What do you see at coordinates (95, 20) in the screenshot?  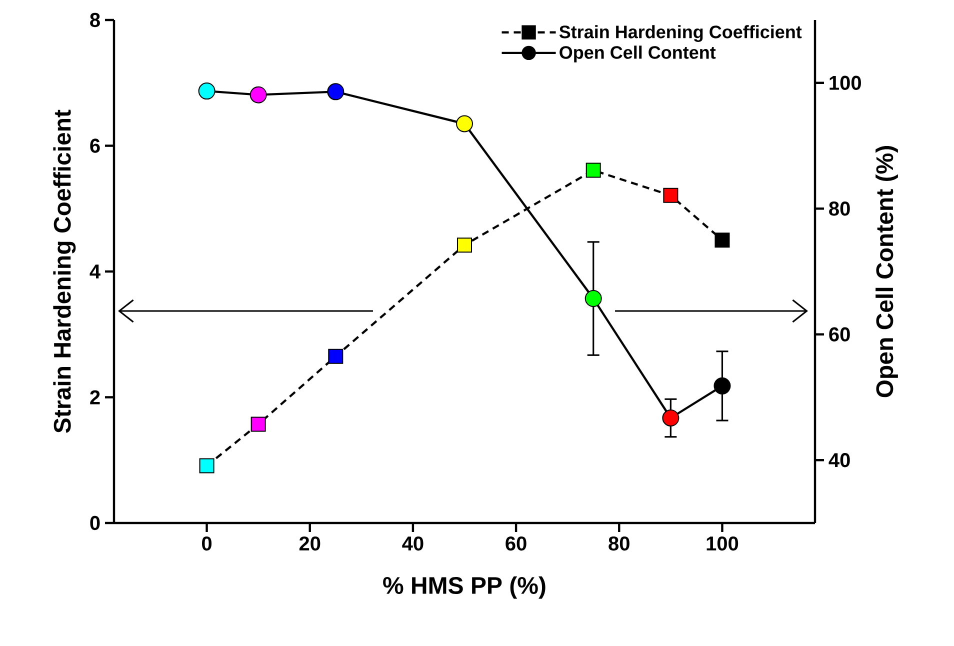 I see `y-tick-label: 8` at bounding box center [95, 20].